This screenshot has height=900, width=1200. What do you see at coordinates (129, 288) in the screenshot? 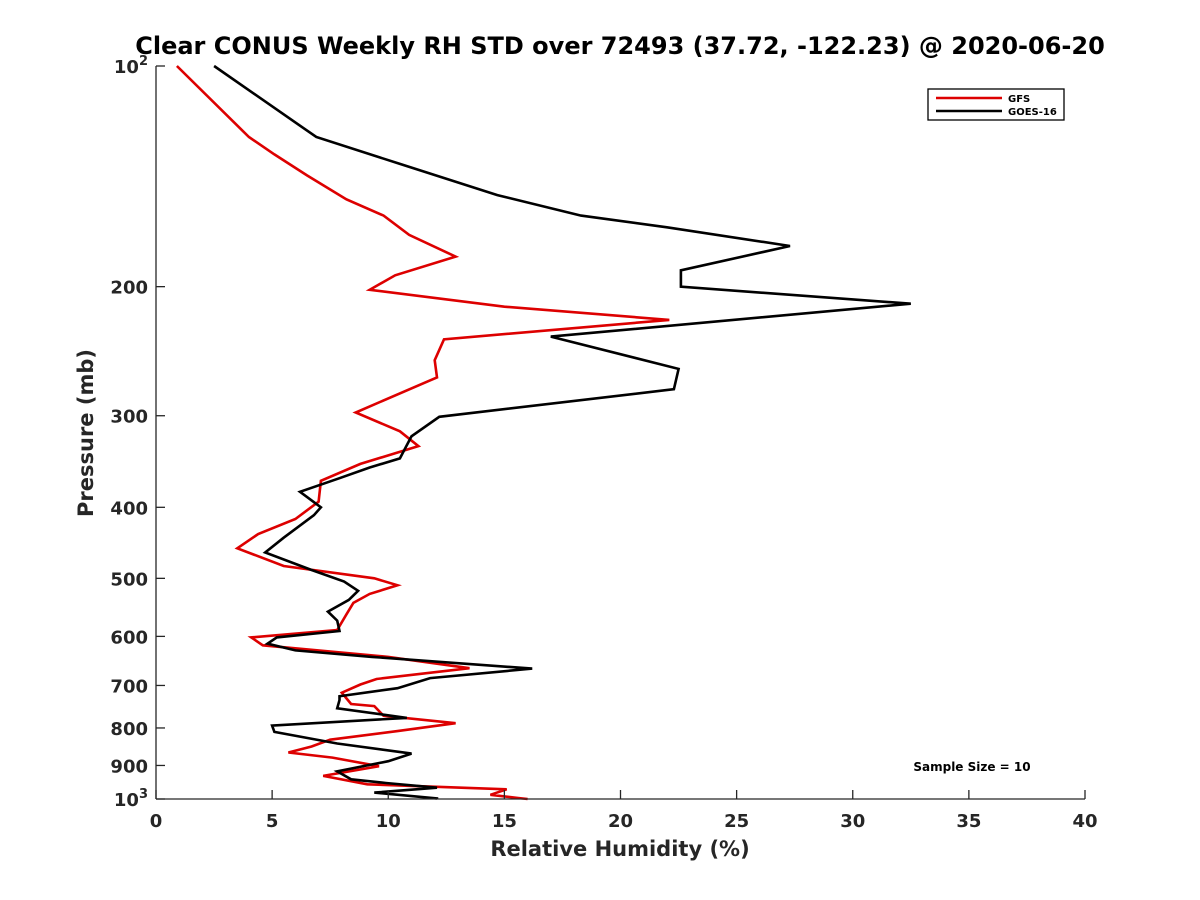
I see `y-tick-label: 200` at bounding box center [129, 288].